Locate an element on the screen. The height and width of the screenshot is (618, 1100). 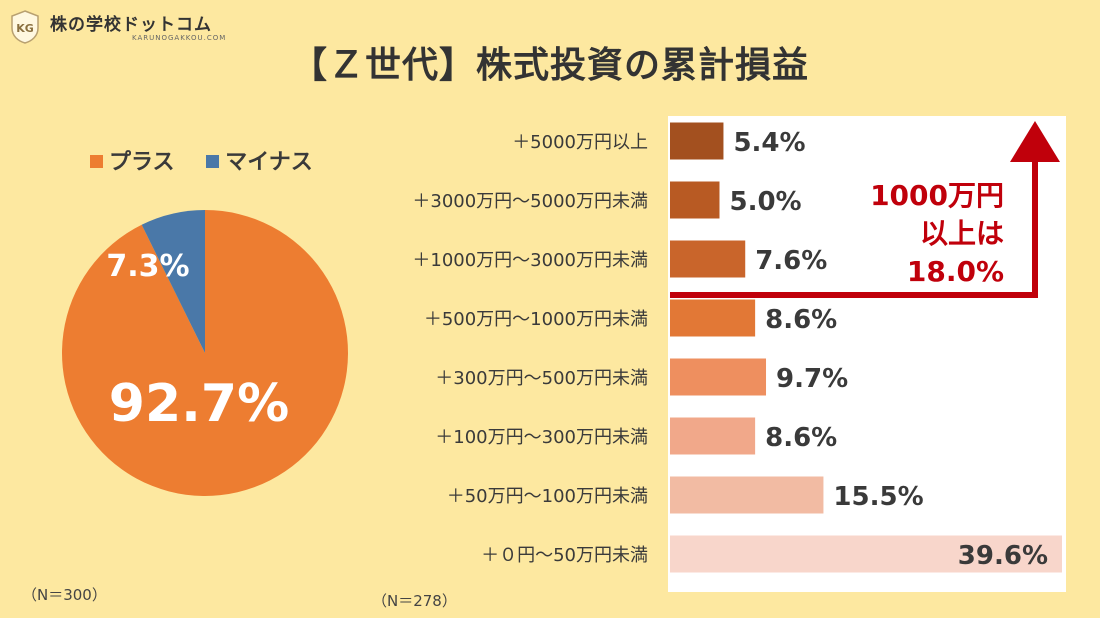
bar-category-label-0: ＋5000万円以上 is located at coordinates (580, 142).